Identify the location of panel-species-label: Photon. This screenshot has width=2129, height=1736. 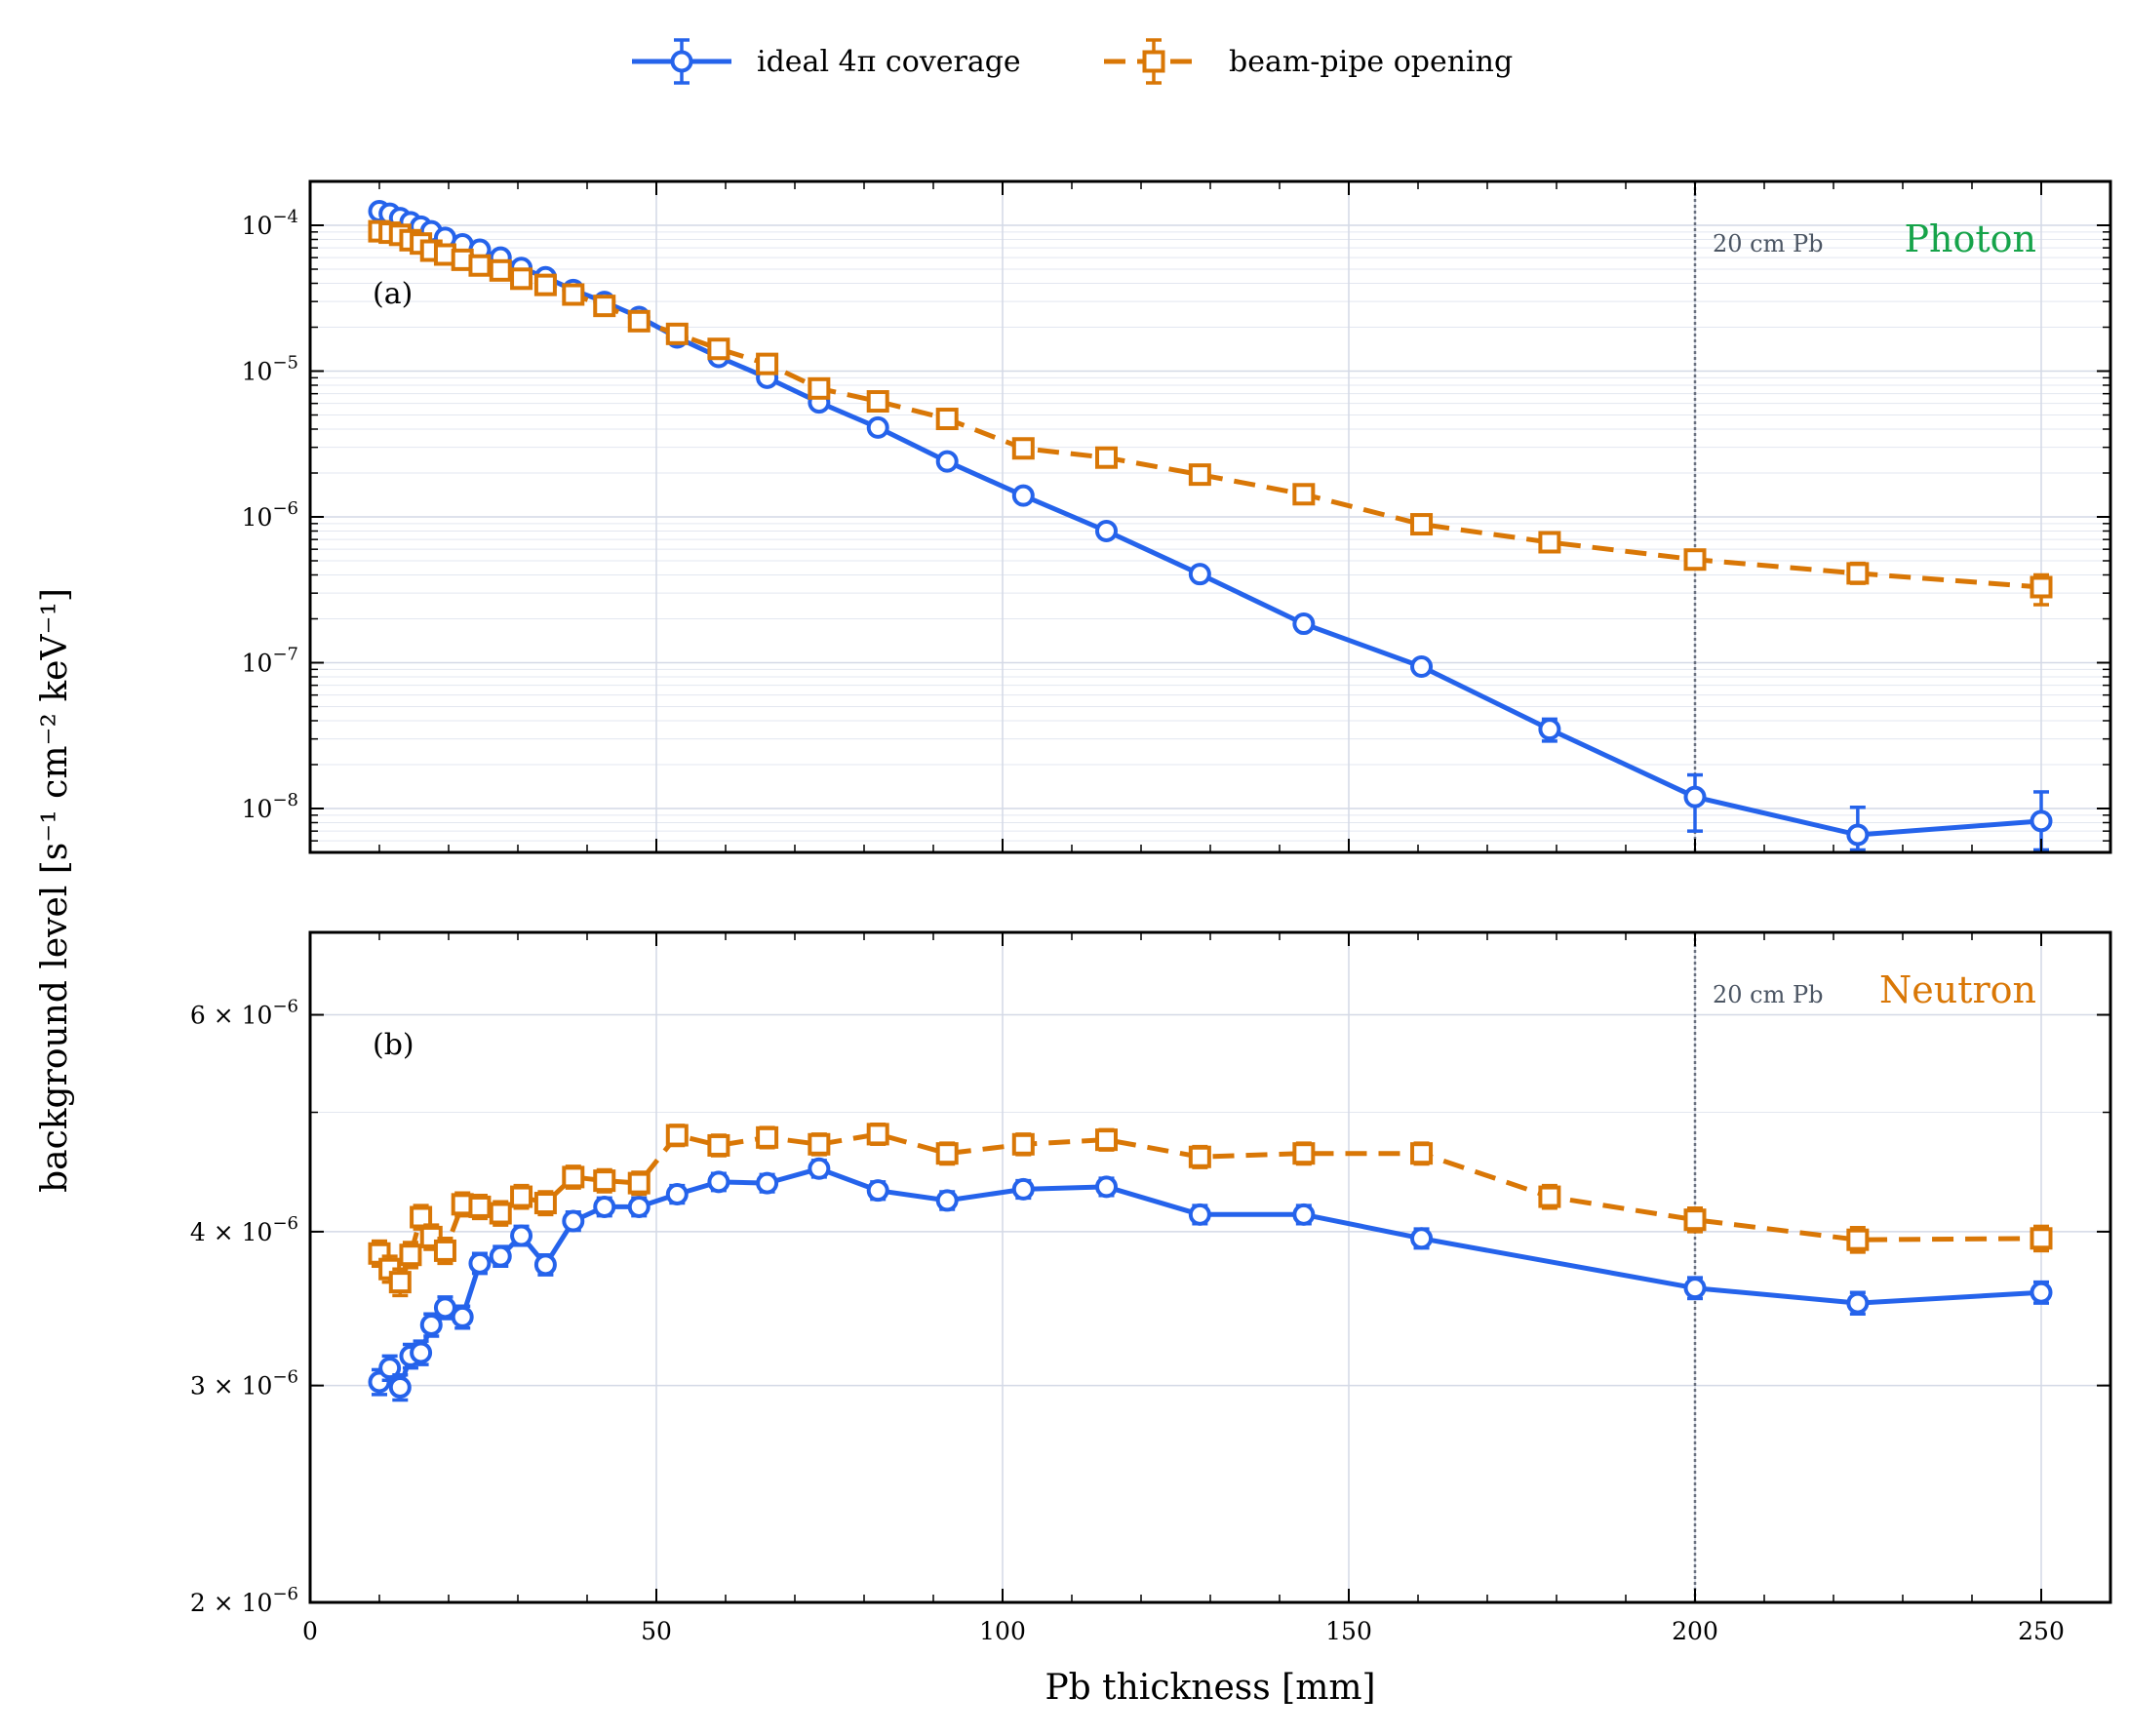
(1970, 238).